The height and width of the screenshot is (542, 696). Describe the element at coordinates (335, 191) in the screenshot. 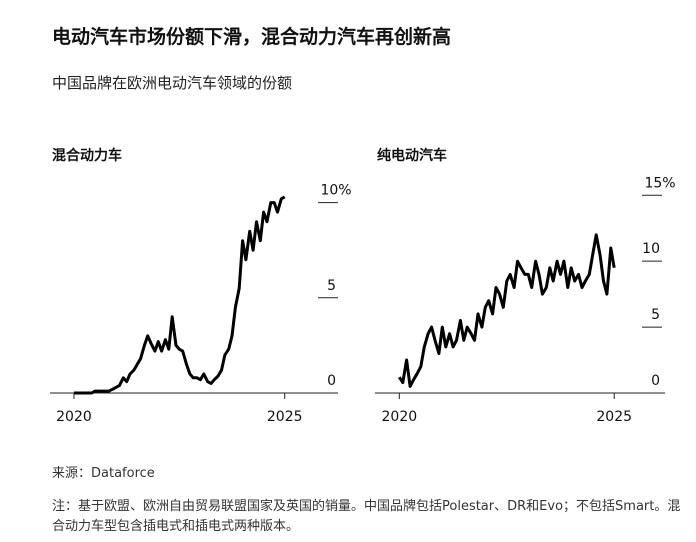

I see `y-tick-label: 10%` at that location.